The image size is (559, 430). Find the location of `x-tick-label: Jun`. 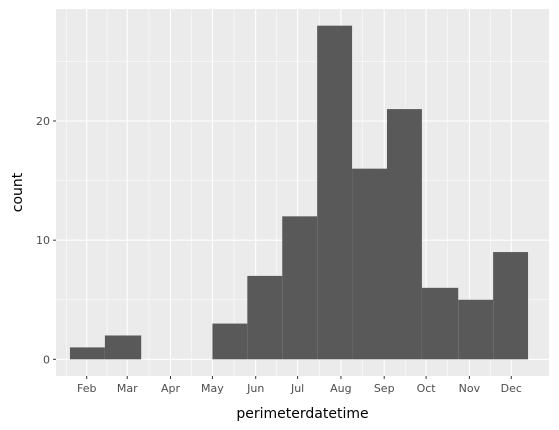

x-tick-label: Jun is located at coordinates (255, 388).